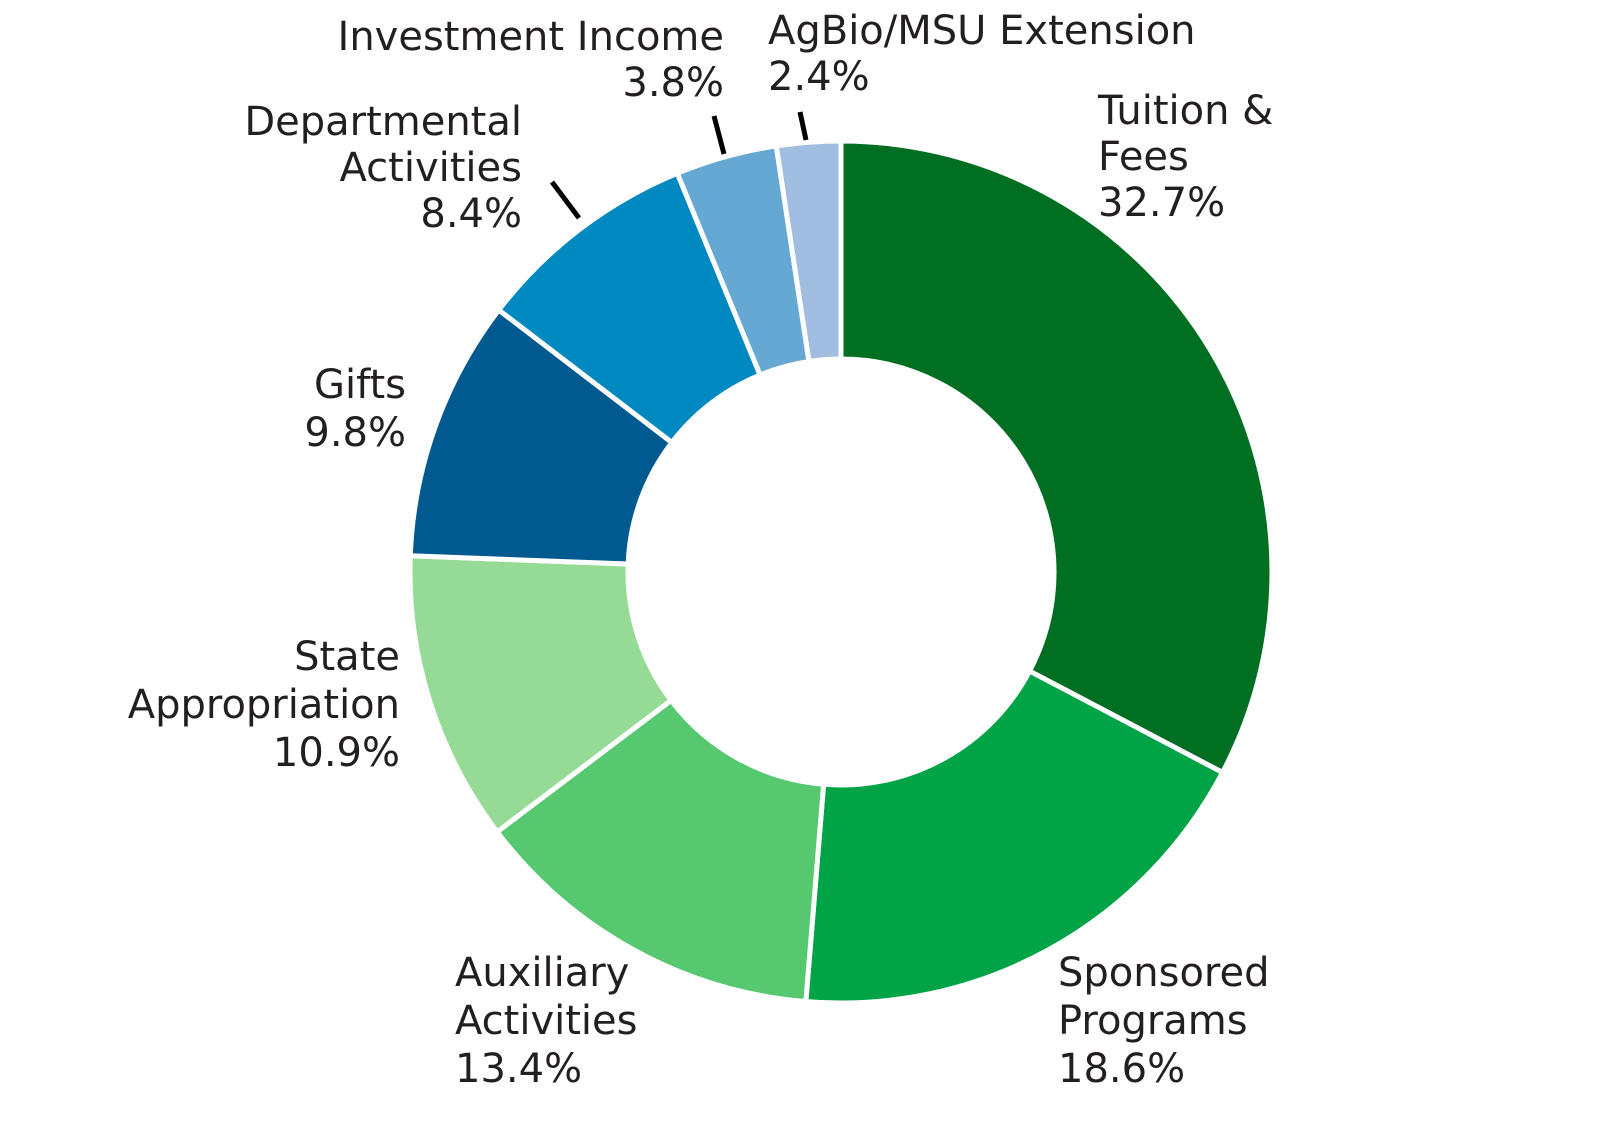 Image resolution: width=1600 pixels, height=1145 pixels. I want to click on label-investment-income: Investment Income 3.8%, so click(531, 60).